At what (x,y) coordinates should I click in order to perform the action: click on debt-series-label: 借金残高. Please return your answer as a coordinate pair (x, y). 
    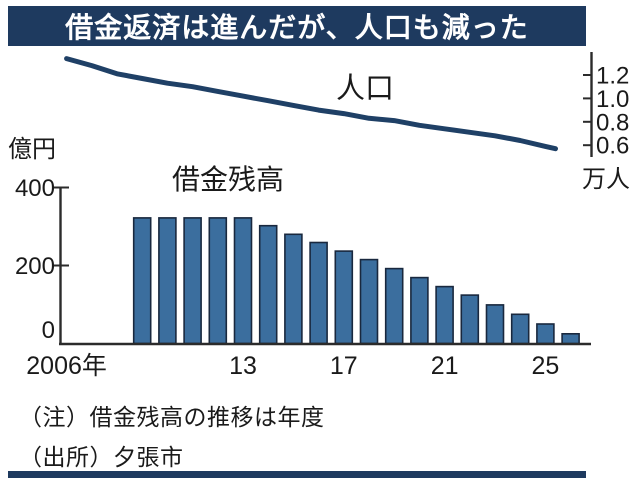
    Looking at the image, I should click on (228, 179).